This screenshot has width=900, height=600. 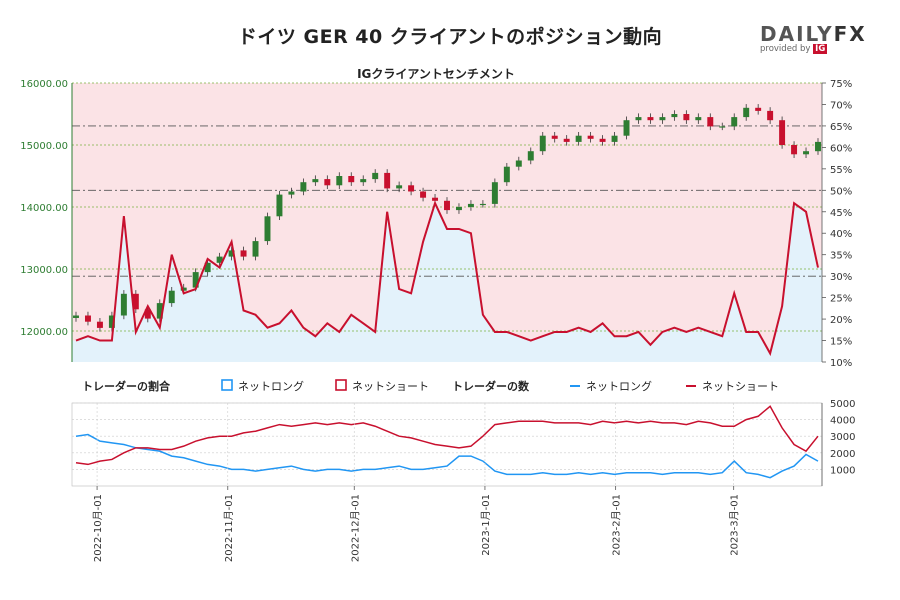 What do you see at coordinates (841, 127) in the screenshot?
I see `pct-tick-label: 65%` at bounding box center [841, 127].